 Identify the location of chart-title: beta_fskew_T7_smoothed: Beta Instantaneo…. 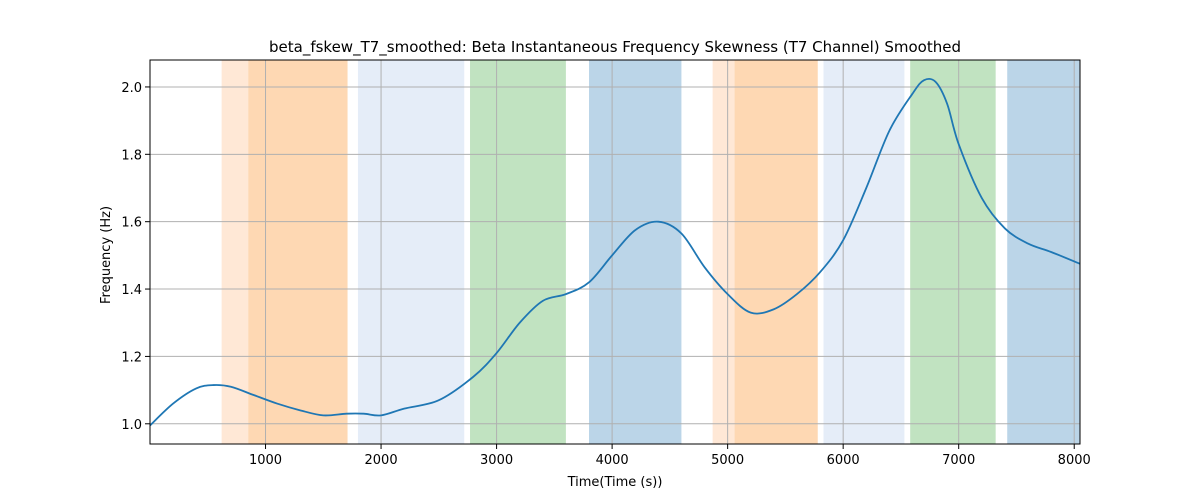
(615, 47).